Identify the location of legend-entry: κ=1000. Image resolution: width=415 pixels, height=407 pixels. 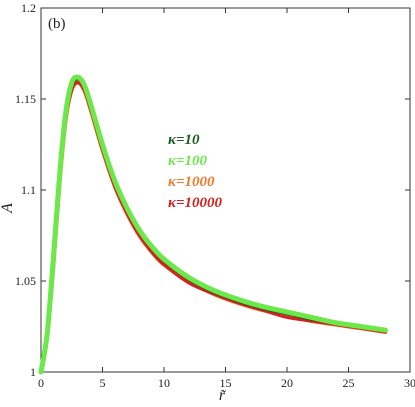
(191, 182).